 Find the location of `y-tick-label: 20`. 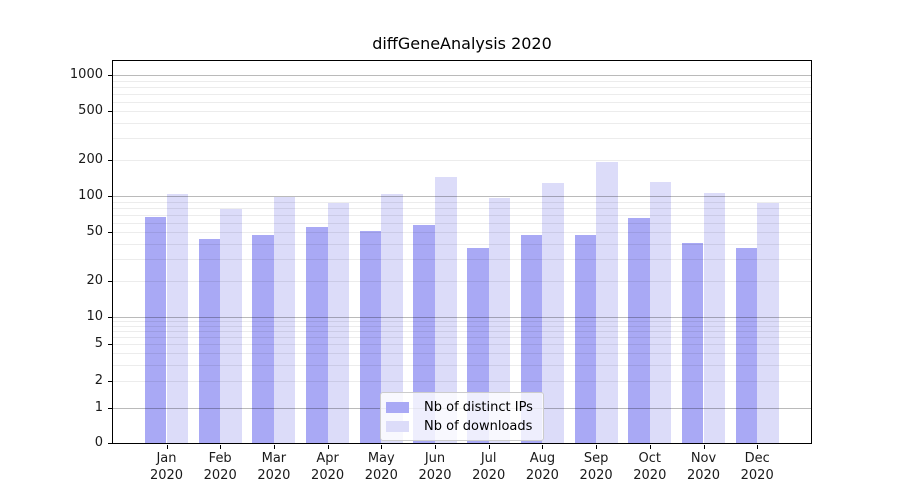

y-tick-label: 20 is located at coordinates (94, 280).